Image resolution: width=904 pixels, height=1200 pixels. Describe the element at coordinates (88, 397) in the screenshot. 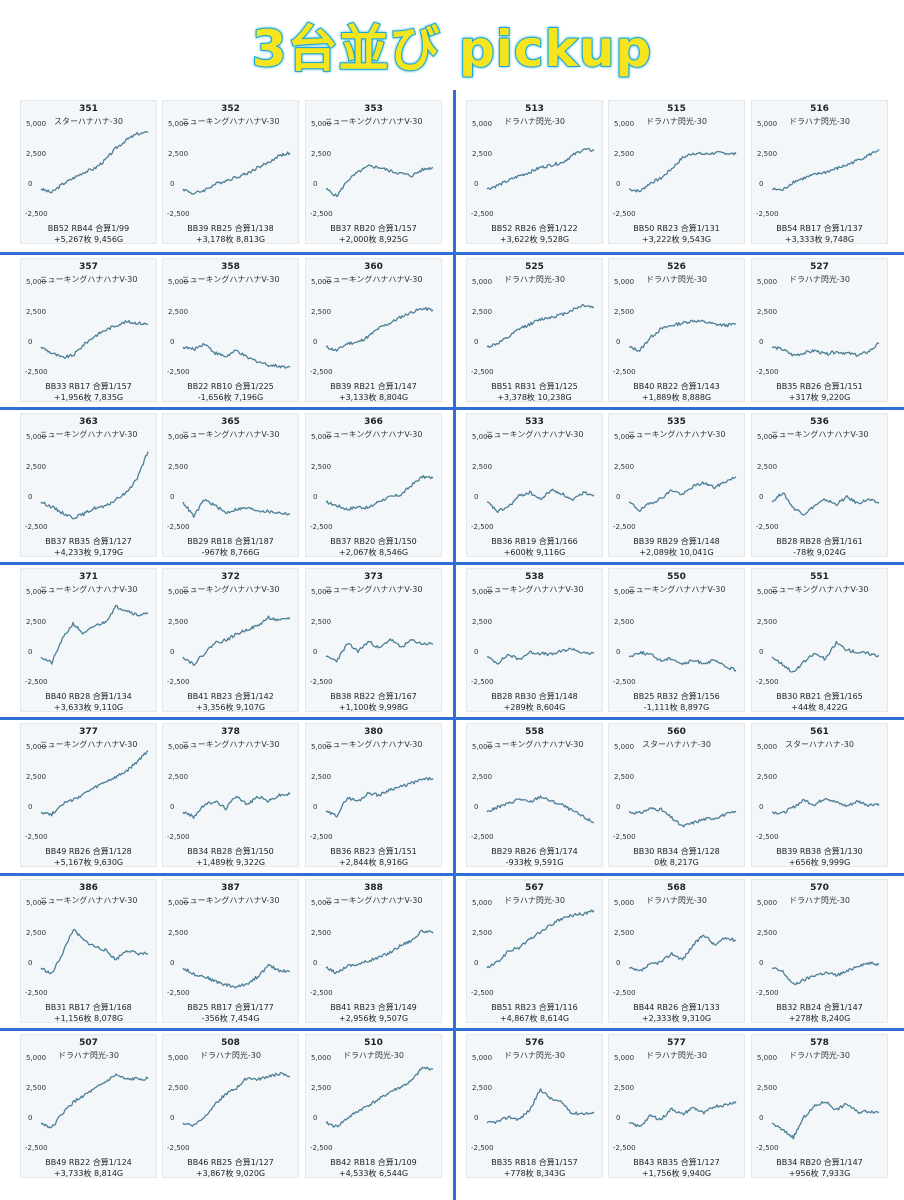

I see `medal-games-stats: +1,956枚 7,835G` at that location.